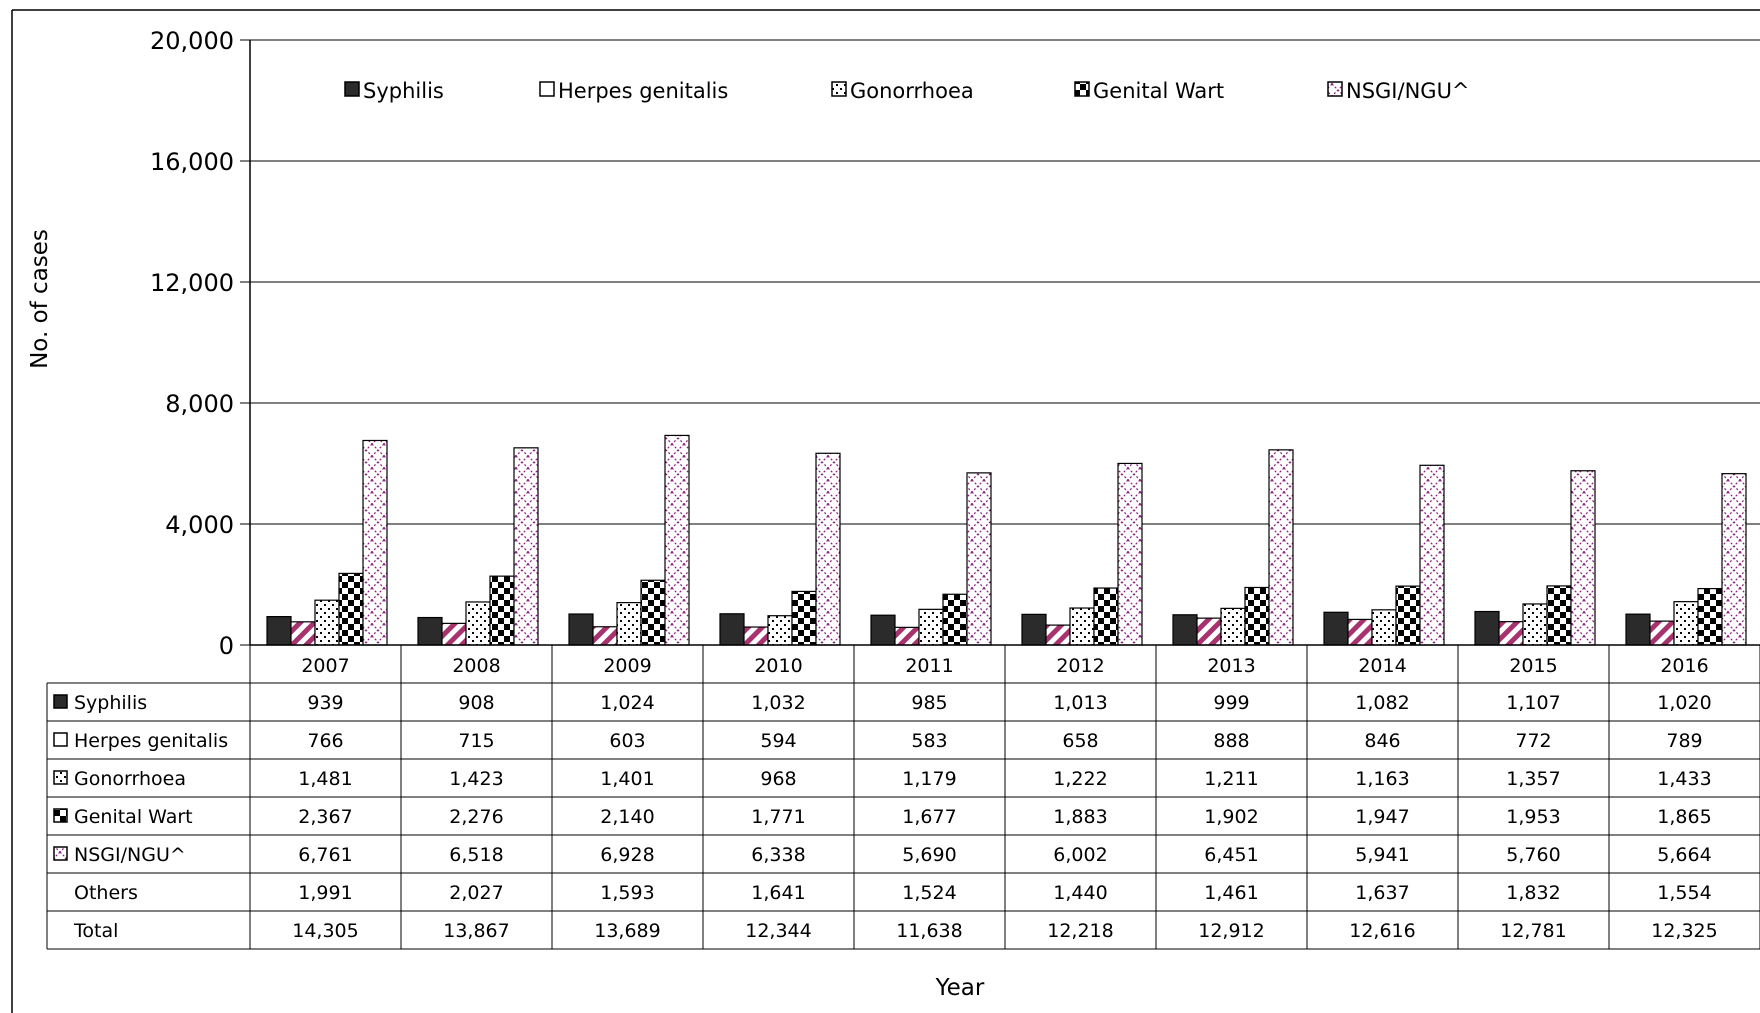  What do you see at coordinates (325, 741) in the screenshot?
I see `data-label-herpes-genitalis-2007: 766` at bounding box center [325, 741].